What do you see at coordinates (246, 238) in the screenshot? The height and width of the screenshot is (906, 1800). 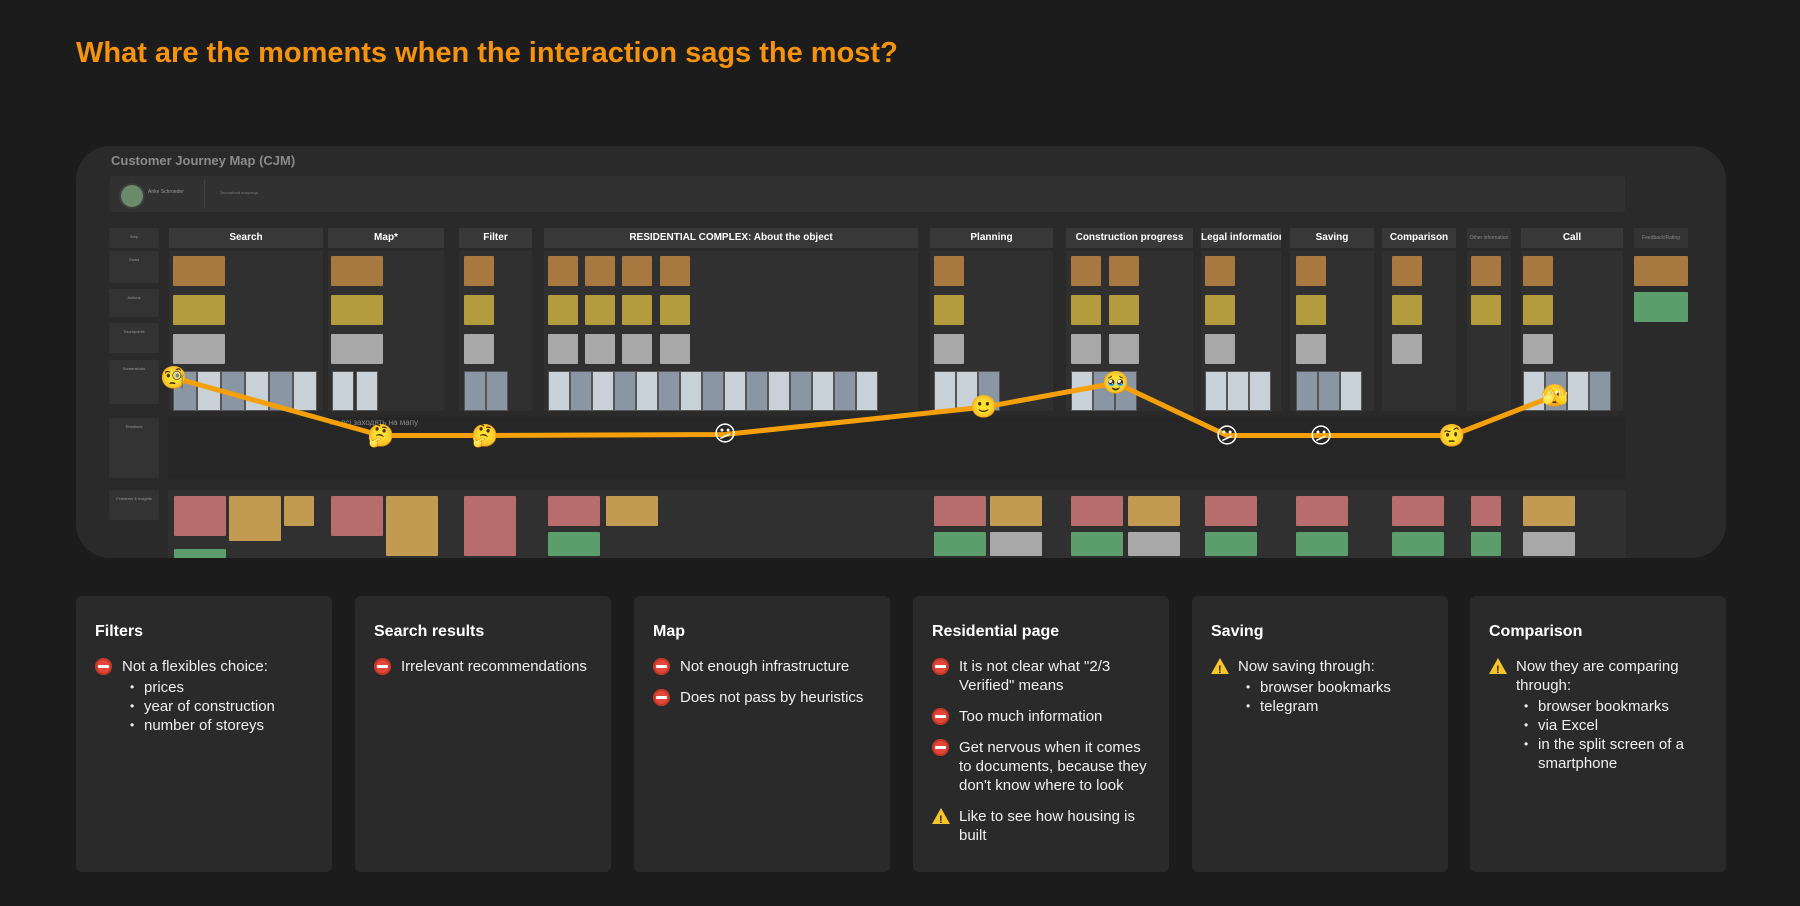 I see `stage-search: Search` at bounding box center [246, 238].